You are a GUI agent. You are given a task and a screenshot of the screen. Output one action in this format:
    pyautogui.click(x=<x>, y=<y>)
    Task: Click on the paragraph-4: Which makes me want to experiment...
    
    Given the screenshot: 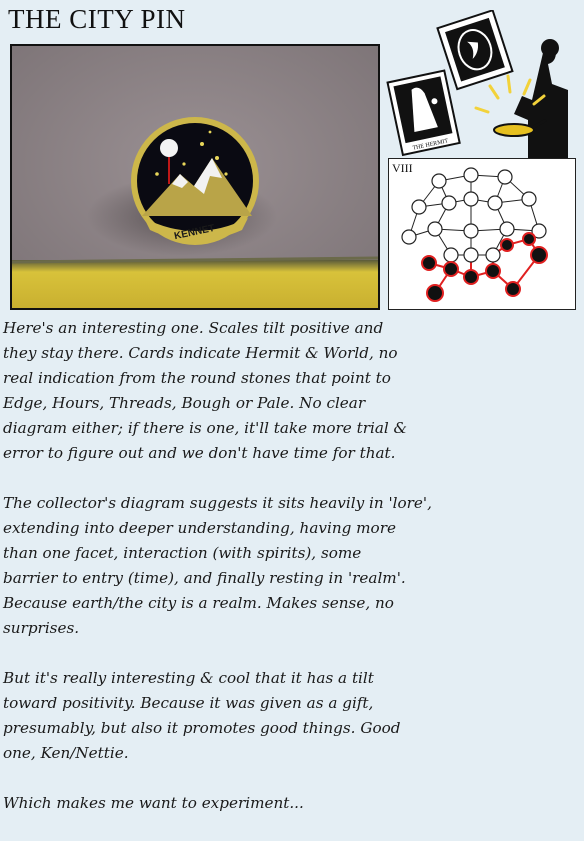 What is the action you would take?
    pyautogui.click(x=153, y=803)
    